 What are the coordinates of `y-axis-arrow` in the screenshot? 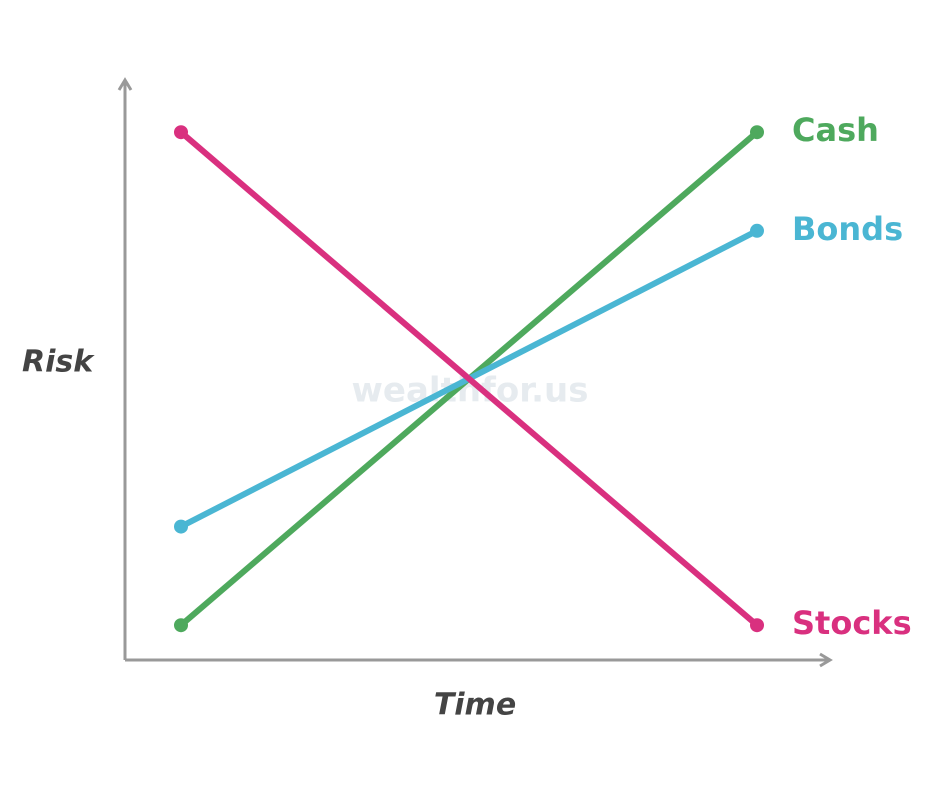 It's located at (125, 84).